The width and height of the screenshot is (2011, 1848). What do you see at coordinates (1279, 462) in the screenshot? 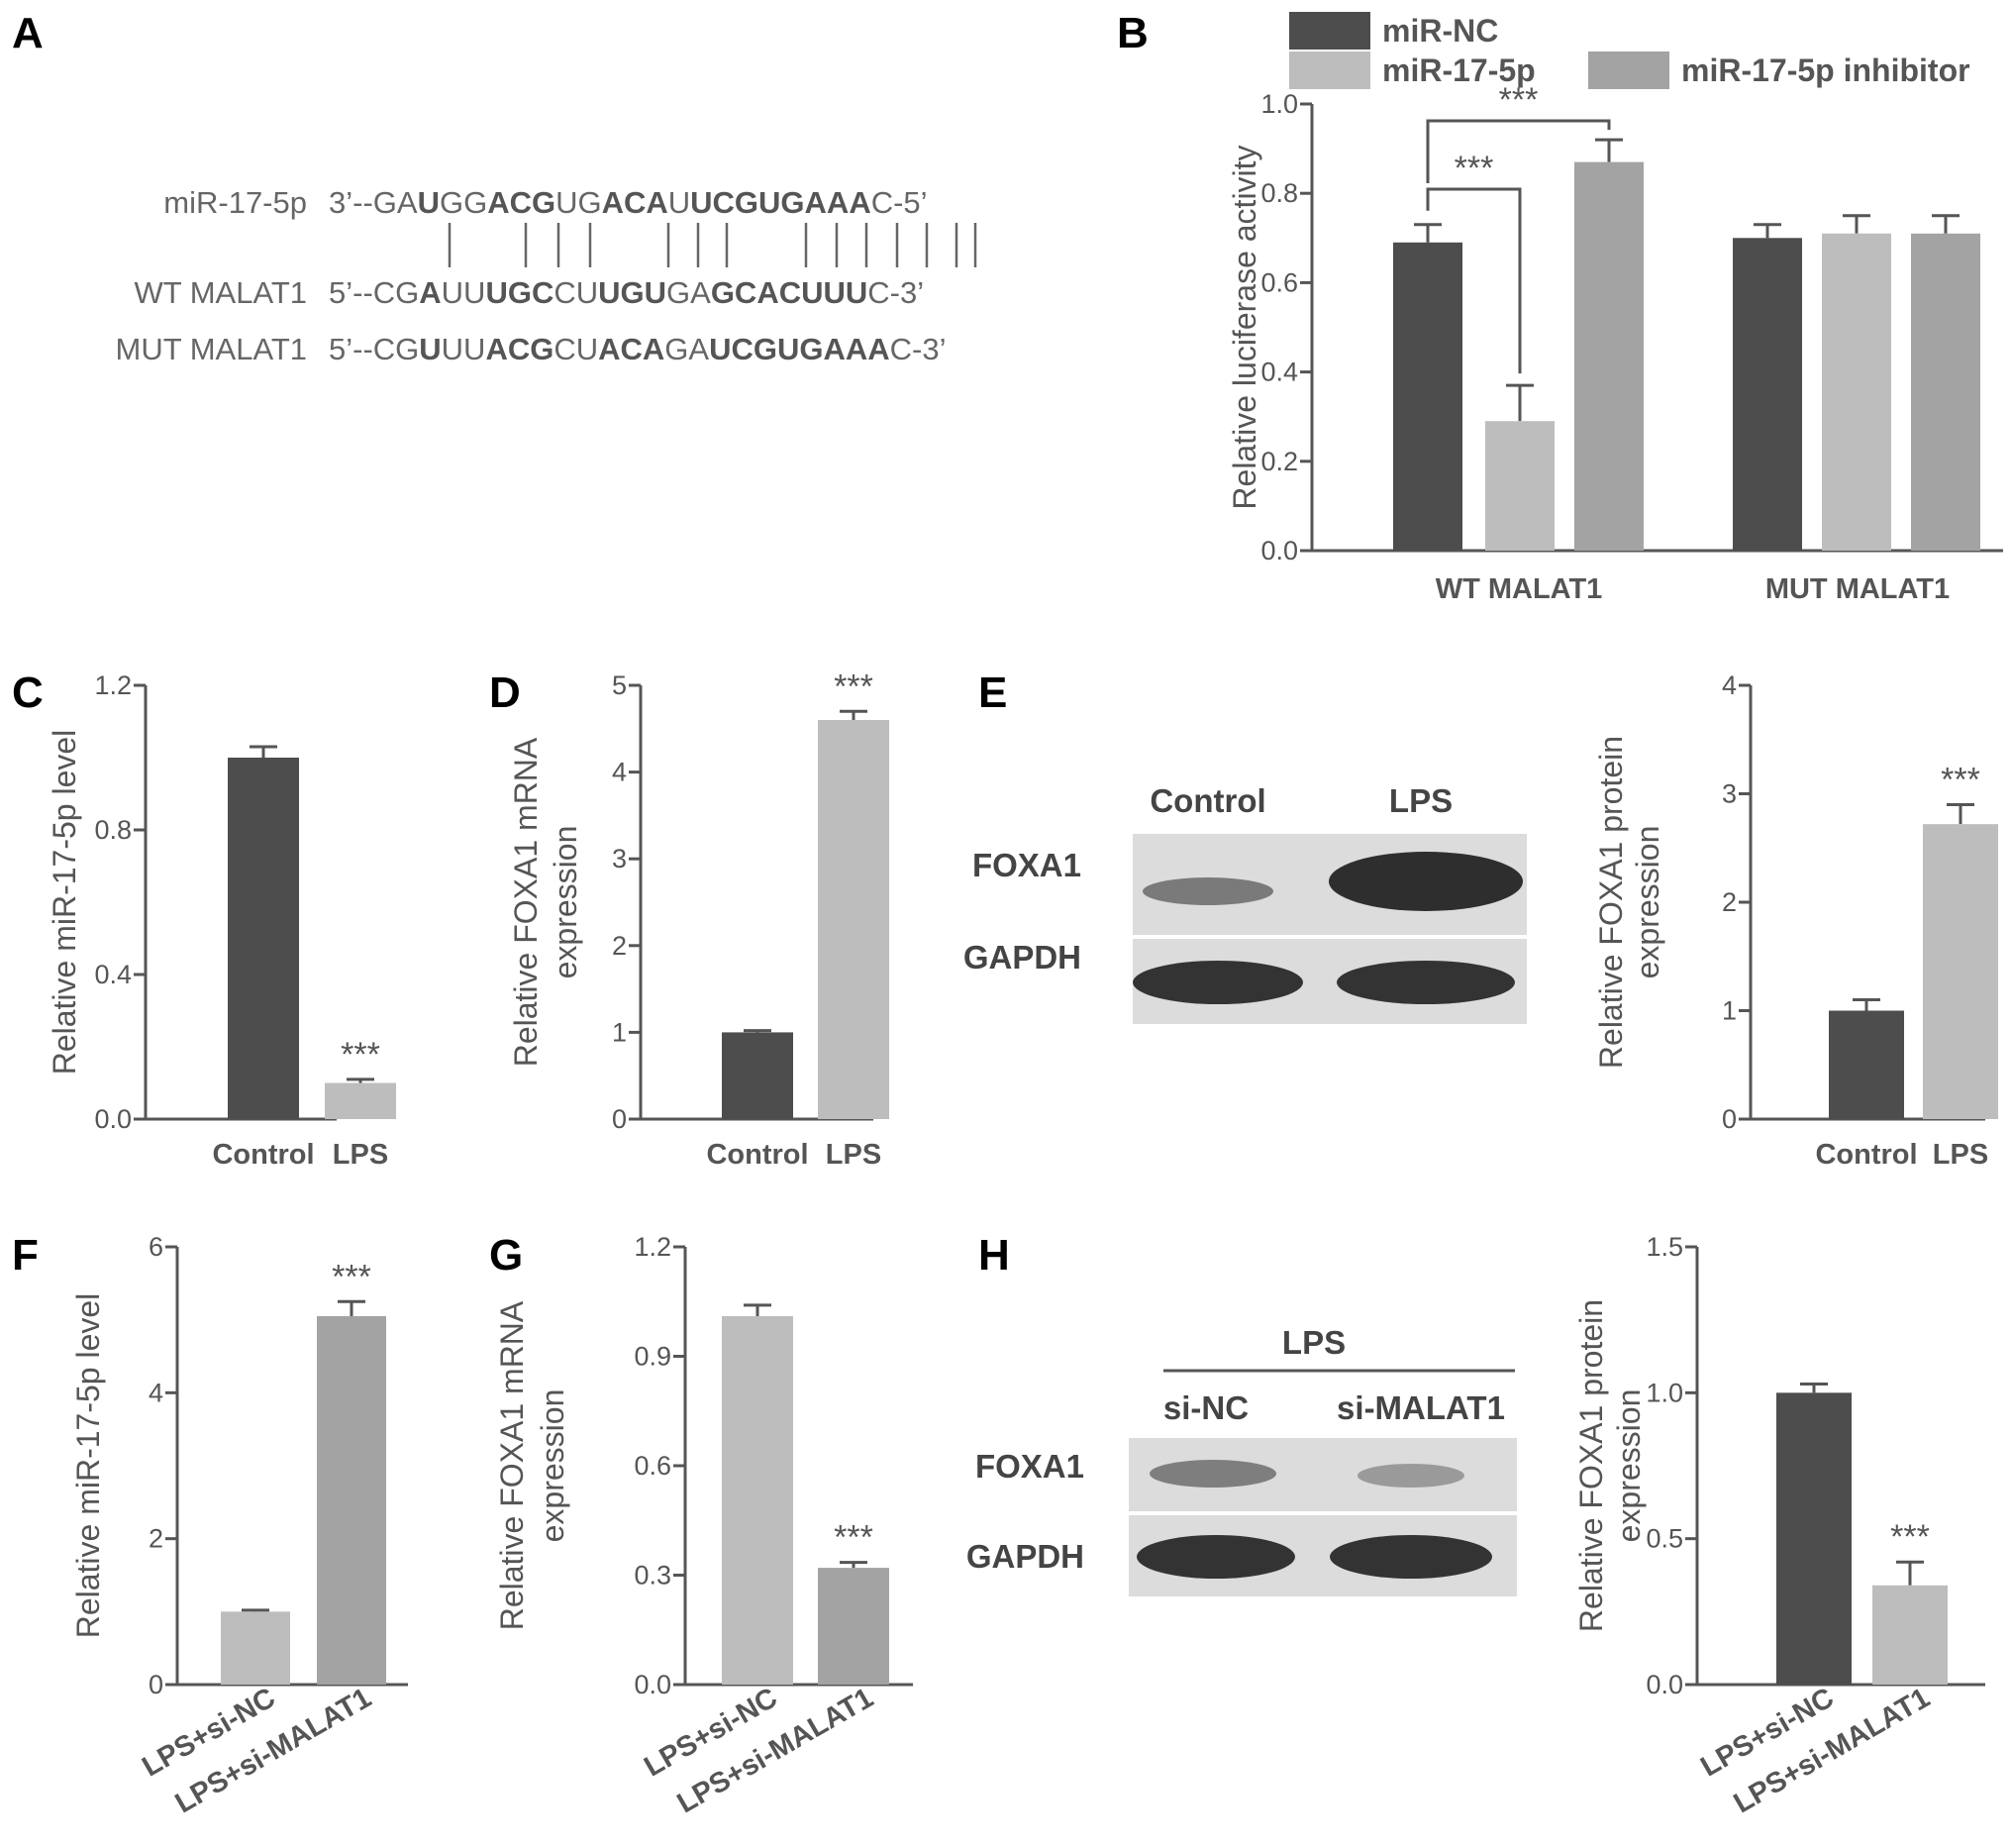
I see `y-tick-label: 0.2` at bounding box center [1279, 462].